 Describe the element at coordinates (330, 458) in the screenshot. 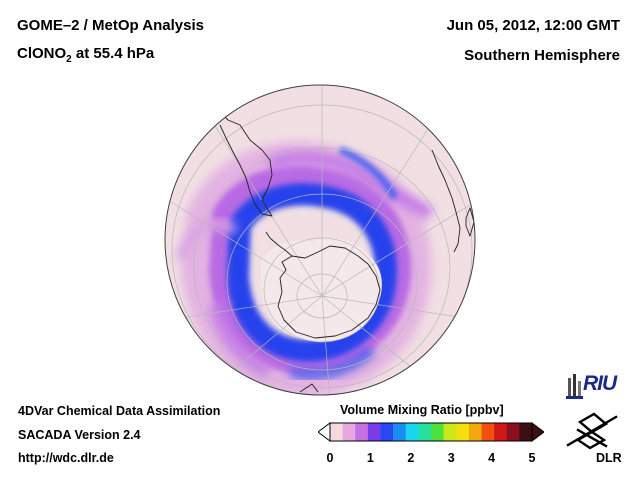

I see `colorbar-tick-label: 0` at that location.